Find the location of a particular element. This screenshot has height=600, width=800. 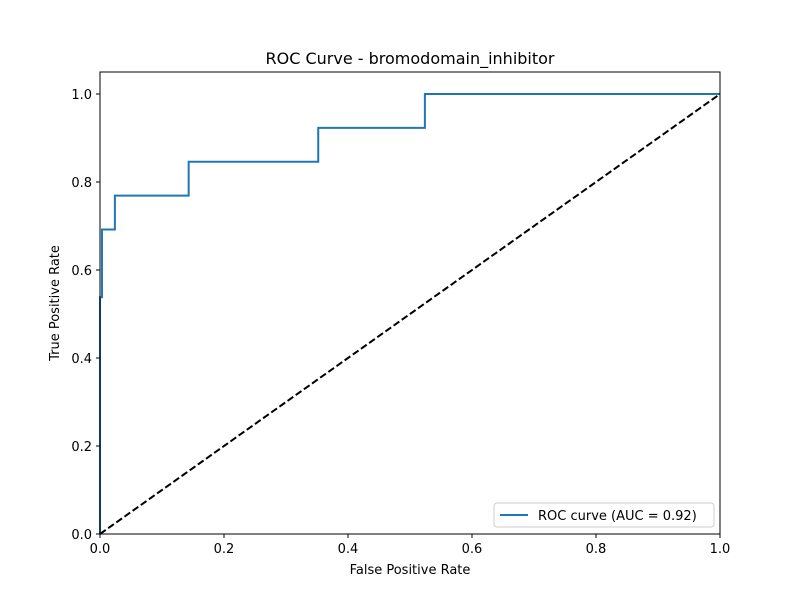

y-axis-label: True Positive Rate is located at coordinates (55, 303).